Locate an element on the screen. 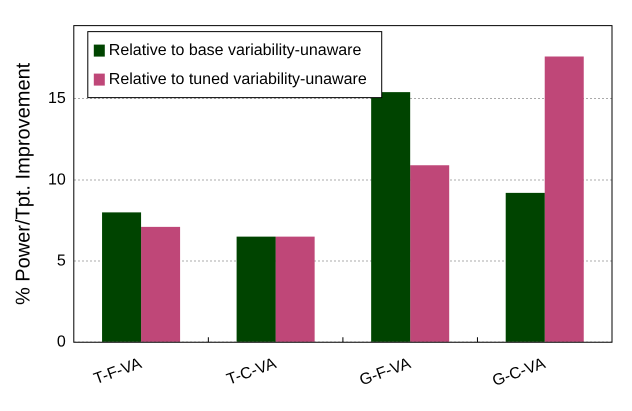 This screenshot has height=411, width=632. y-tick-label: 5 is located at coordinates (61, 261).